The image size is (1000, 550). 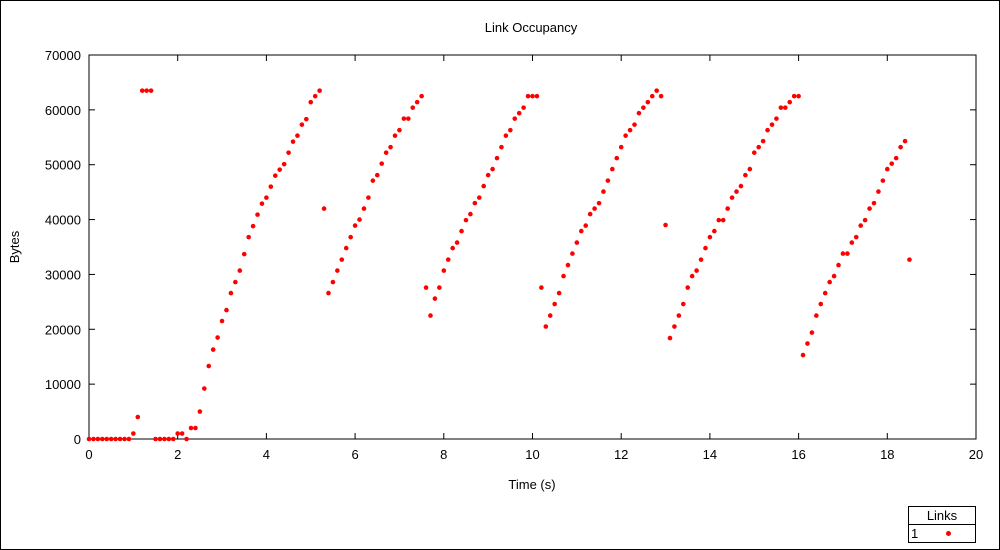 What do you see at coordinates (63, 329) in the screenshot?
I see `y-tick-label: 20000` at bounding box center [63, 329].